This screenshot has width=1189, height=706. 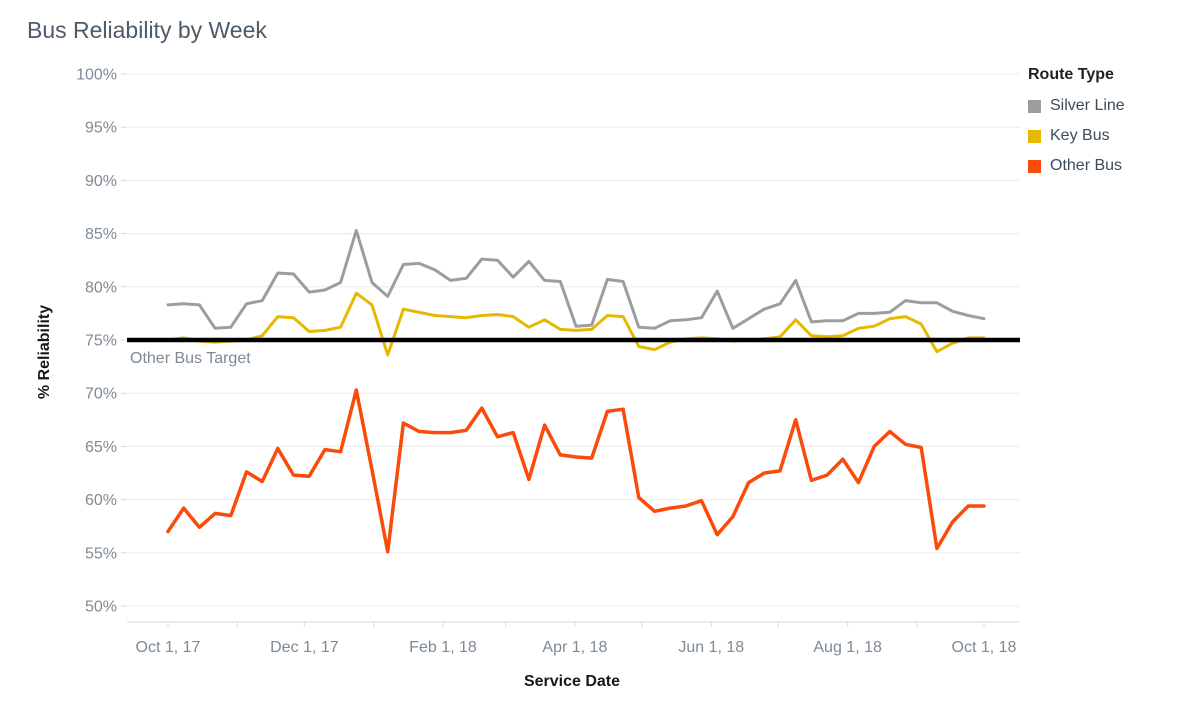 I want to click on series-key-bus, so click(x=576, y=324).